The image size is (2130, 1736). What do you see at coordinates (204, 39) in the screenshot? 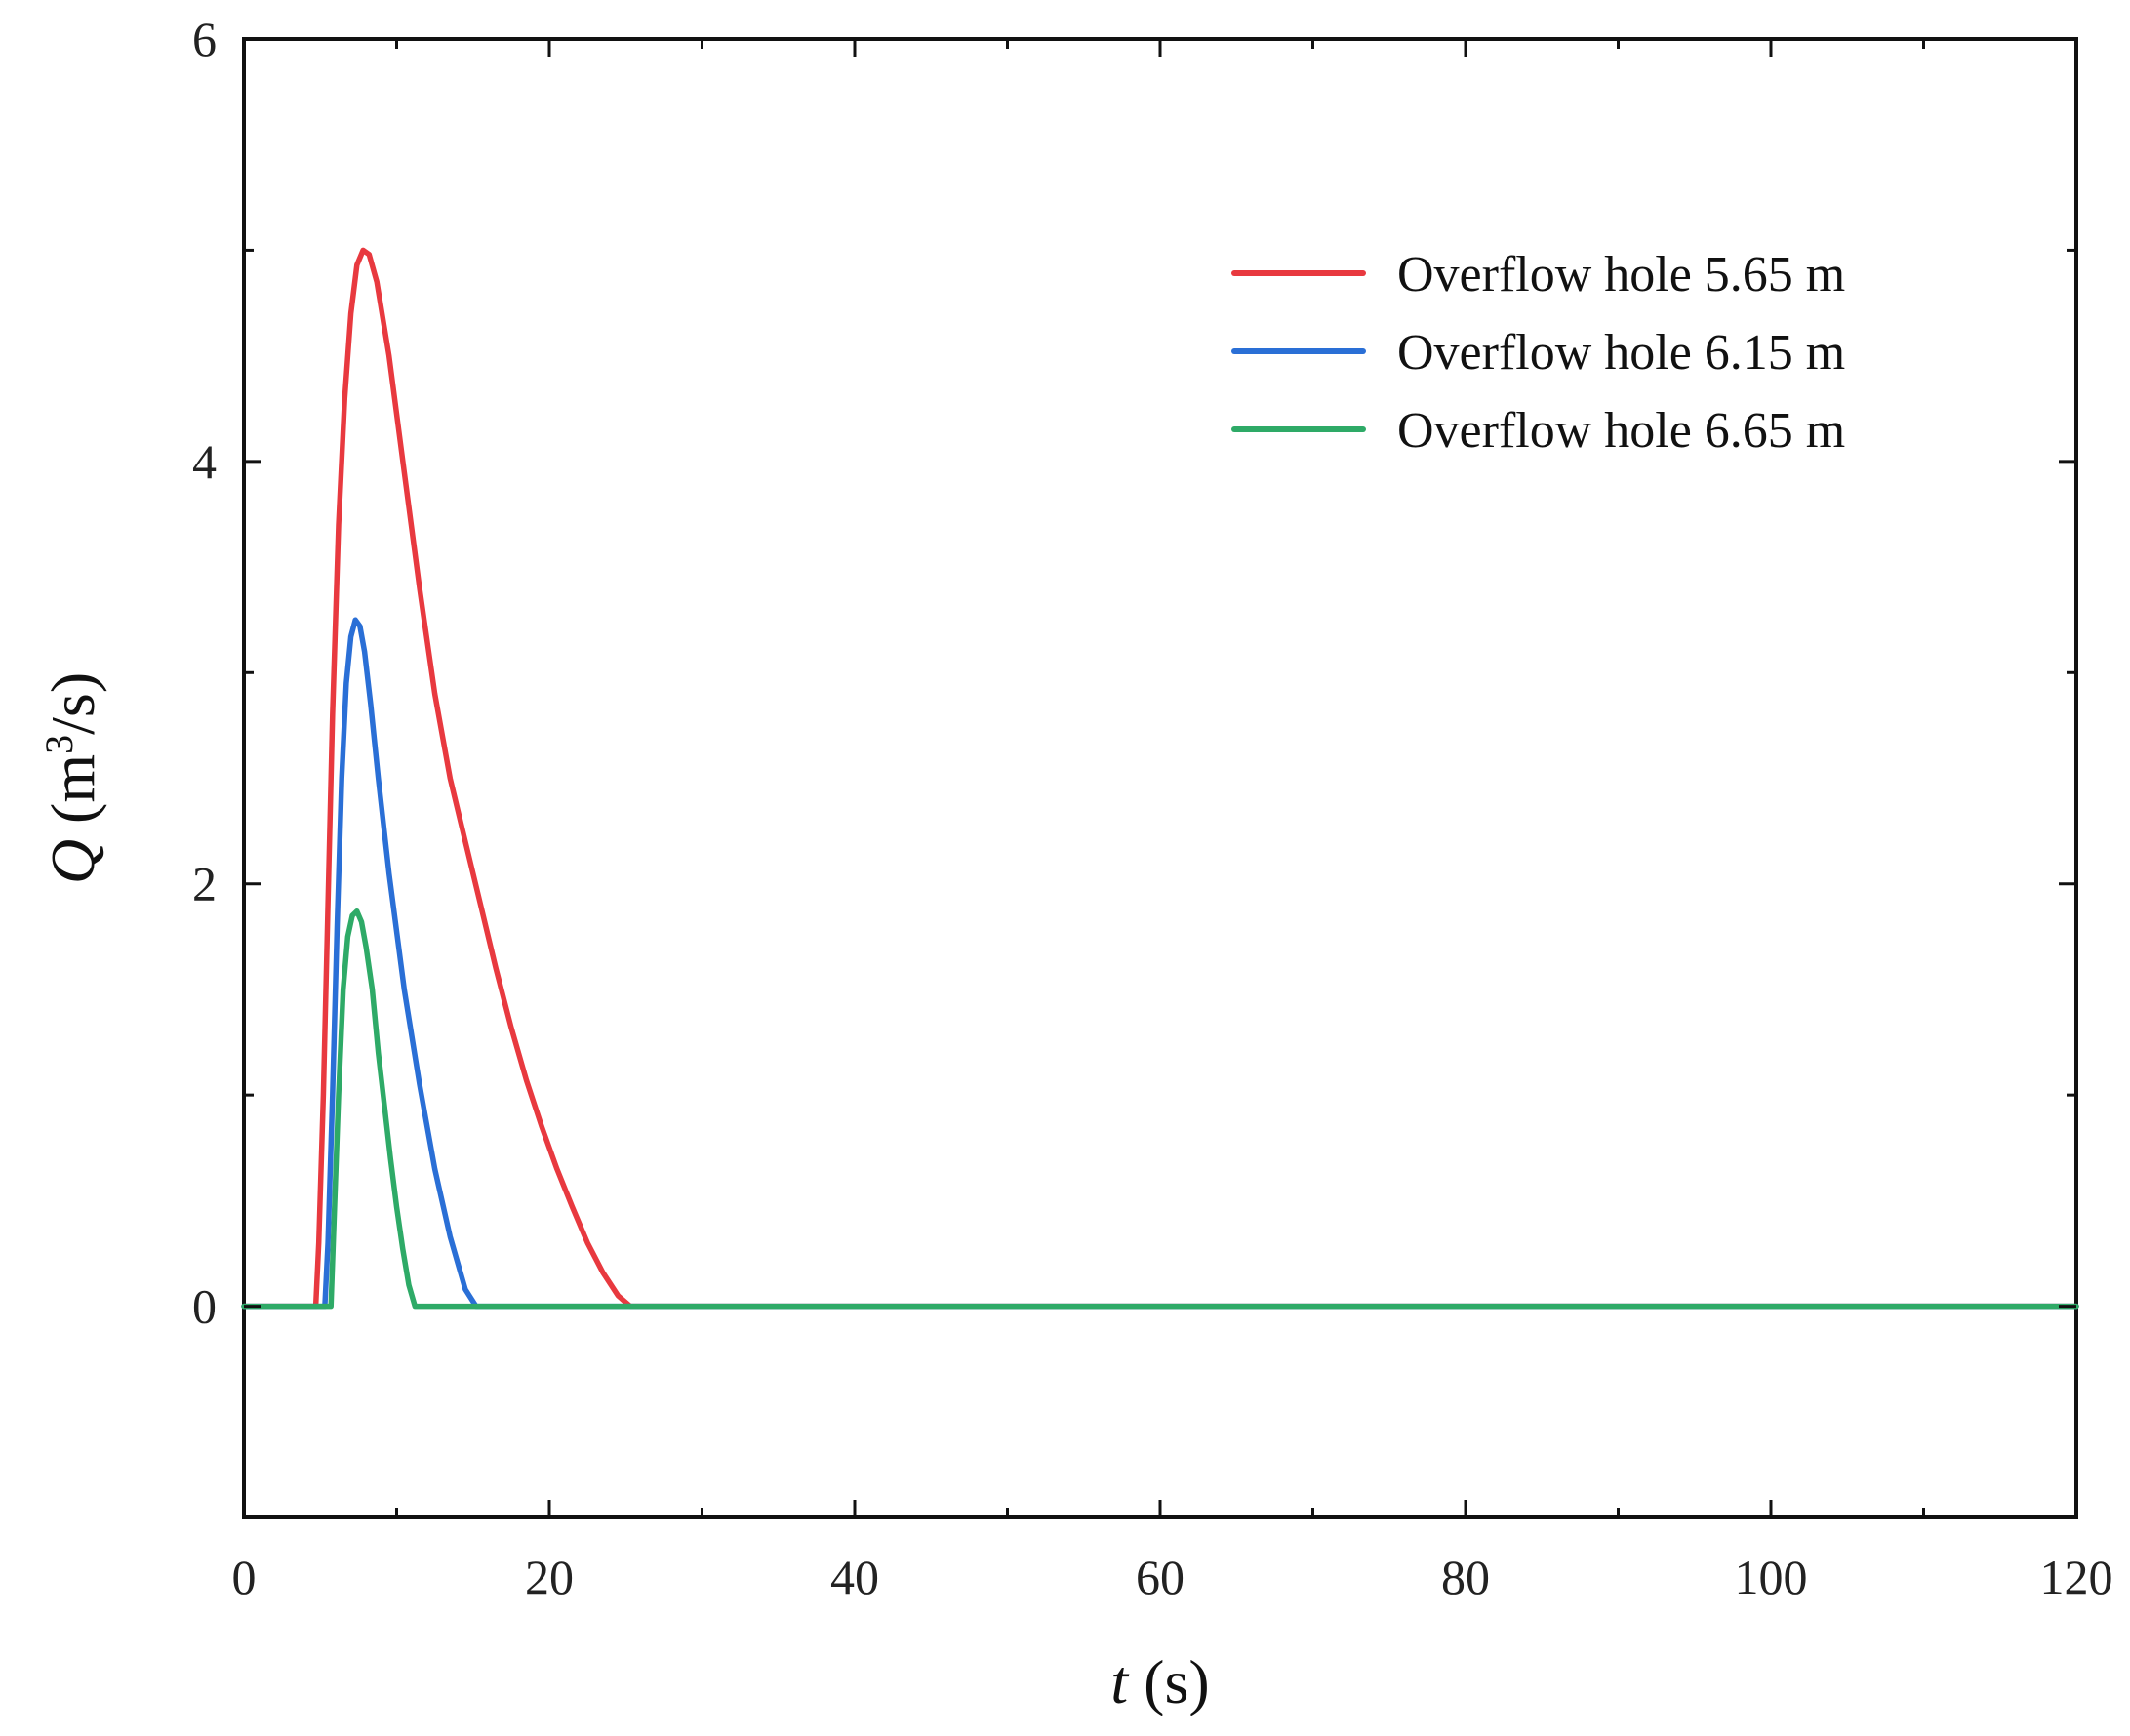
I see `y-tick-label: 6` at bounding box center [204, 39].